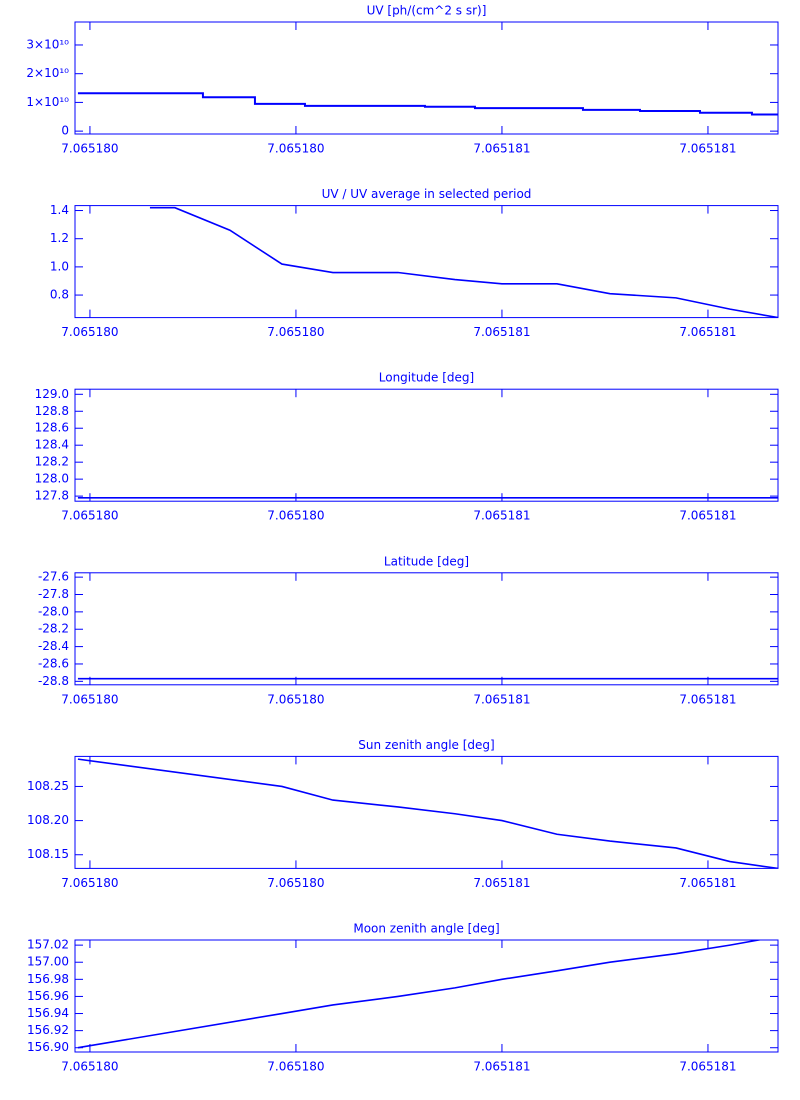 This screenshot has width=800, height=1100. Describe the element at coordinates (426, 378) in the screenshot. I see `panel-title: Longitude [deg]` at that location.